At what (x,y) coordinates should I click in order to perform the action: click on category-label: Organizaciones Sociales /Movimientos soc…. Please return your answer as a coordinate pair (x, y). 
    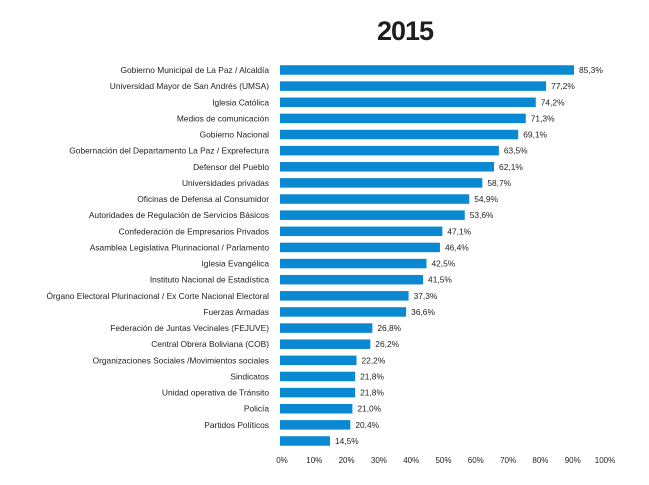
    Looking at the image, I should click on (181, 360).